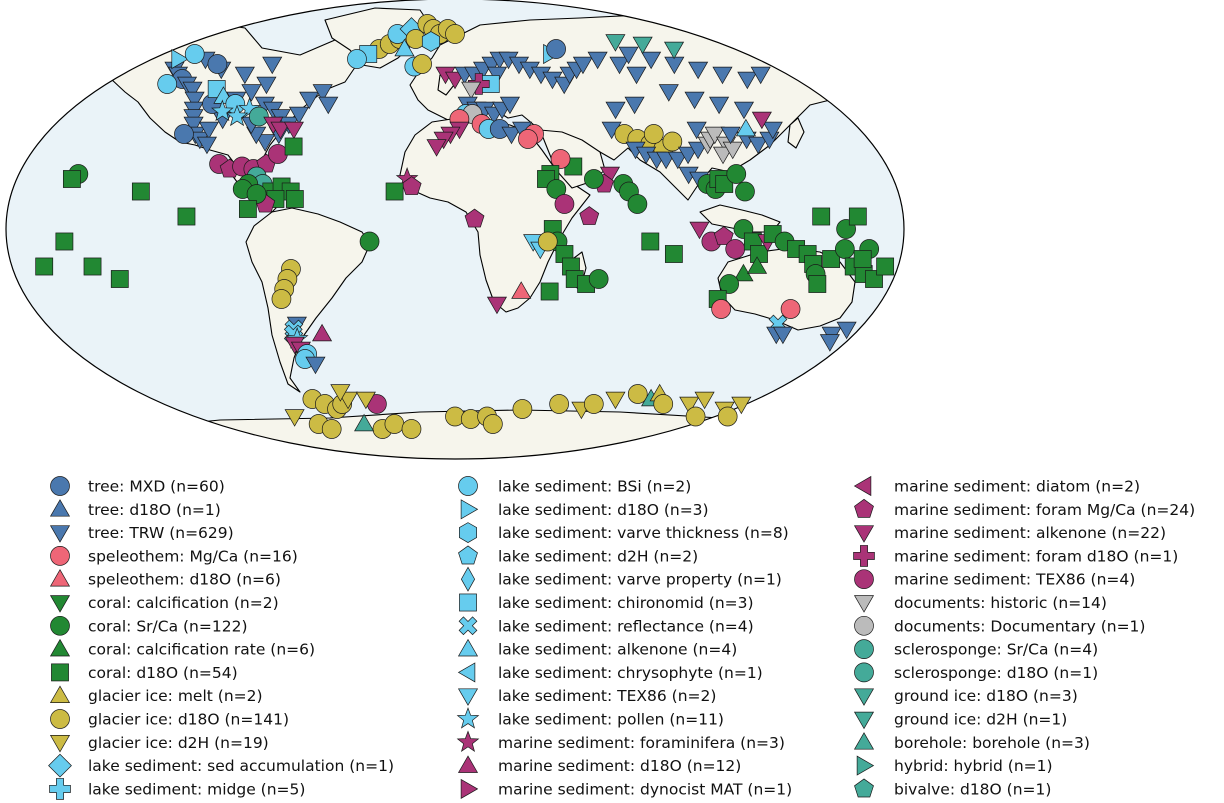 The height and width of the screenshot is (803, 1224). What do you see at coordinates (996, 650) in the screenshot?
I see `legend-label: sclerosponge: Sr/Ca (n=4)` at bounding box center [996, 650].